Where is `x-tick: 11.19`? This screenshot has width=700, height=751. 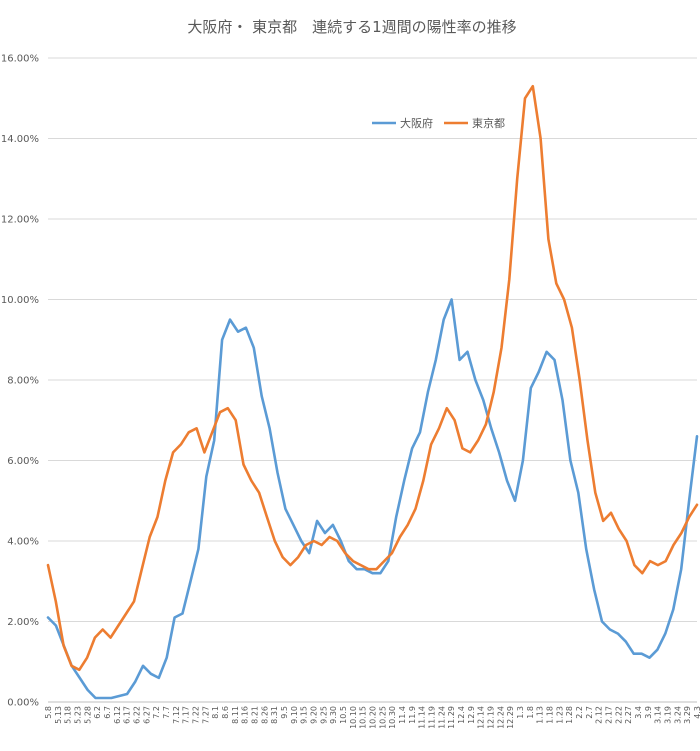
x-tick: 11.19 is located at coordinates (432, 717).